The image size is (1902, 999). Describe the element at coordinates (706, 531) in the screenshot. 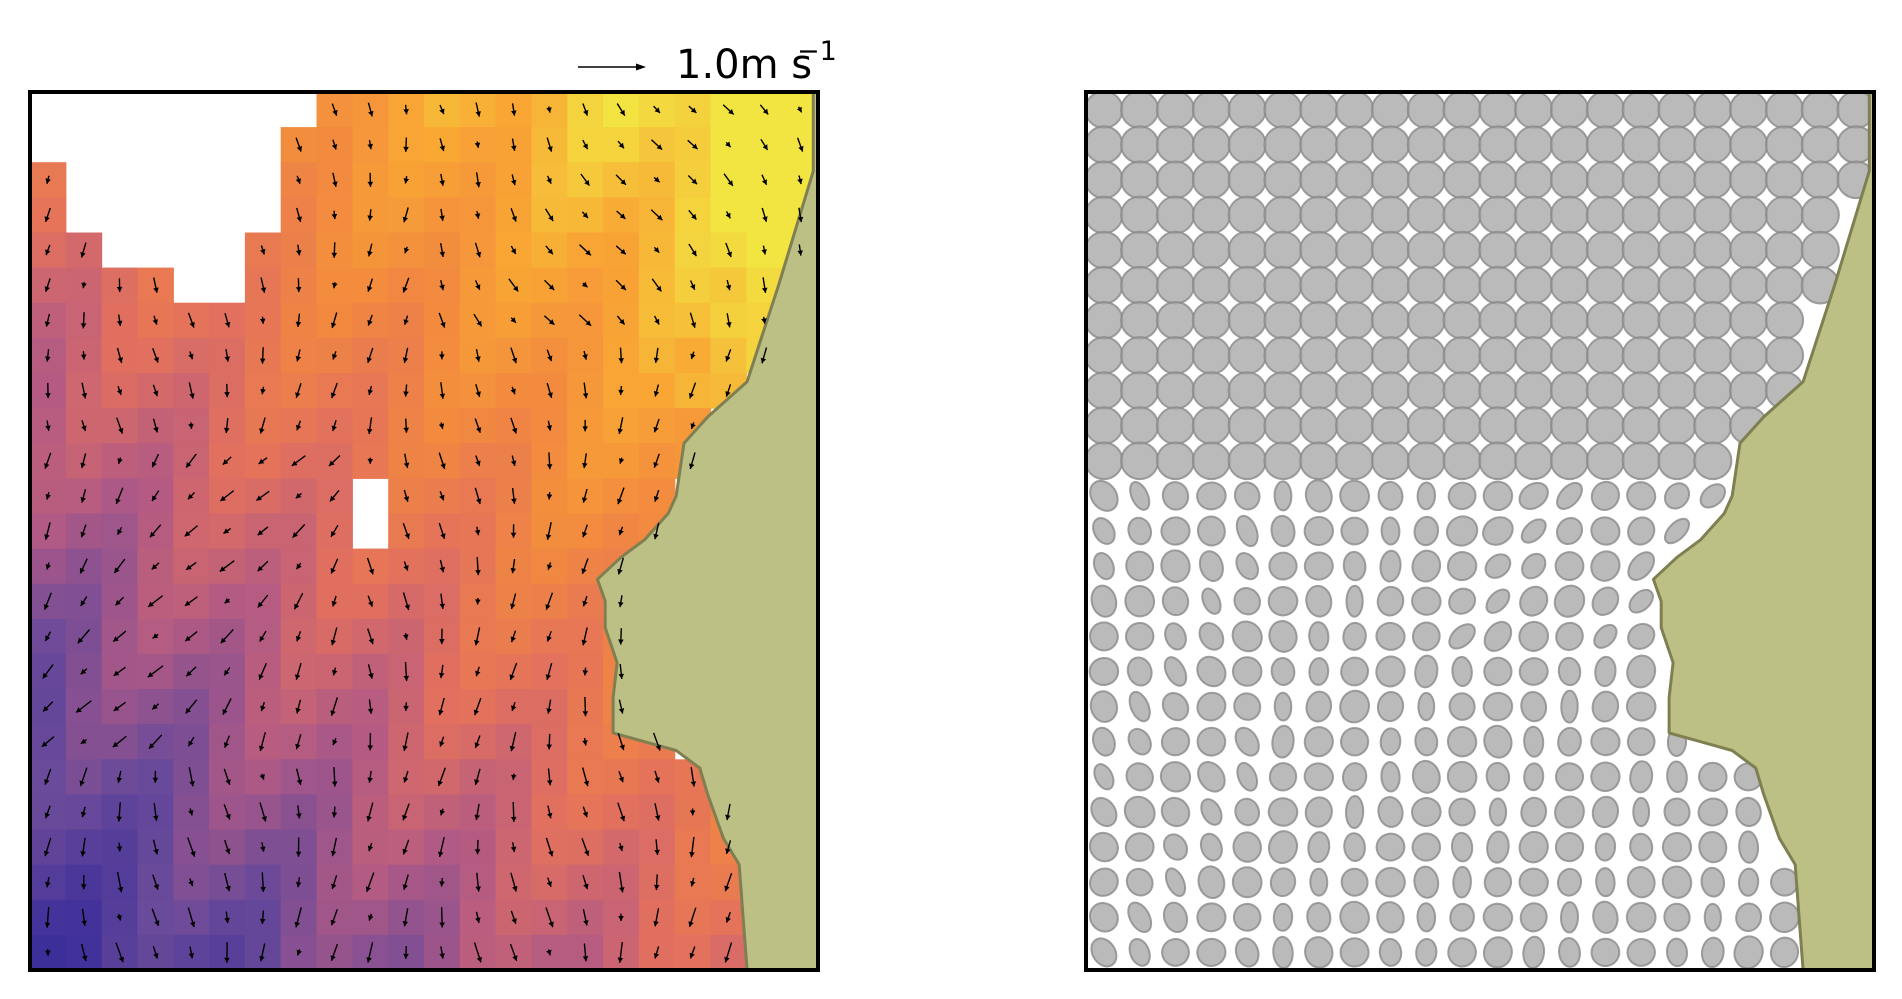

I see `land-polygon` at that location.